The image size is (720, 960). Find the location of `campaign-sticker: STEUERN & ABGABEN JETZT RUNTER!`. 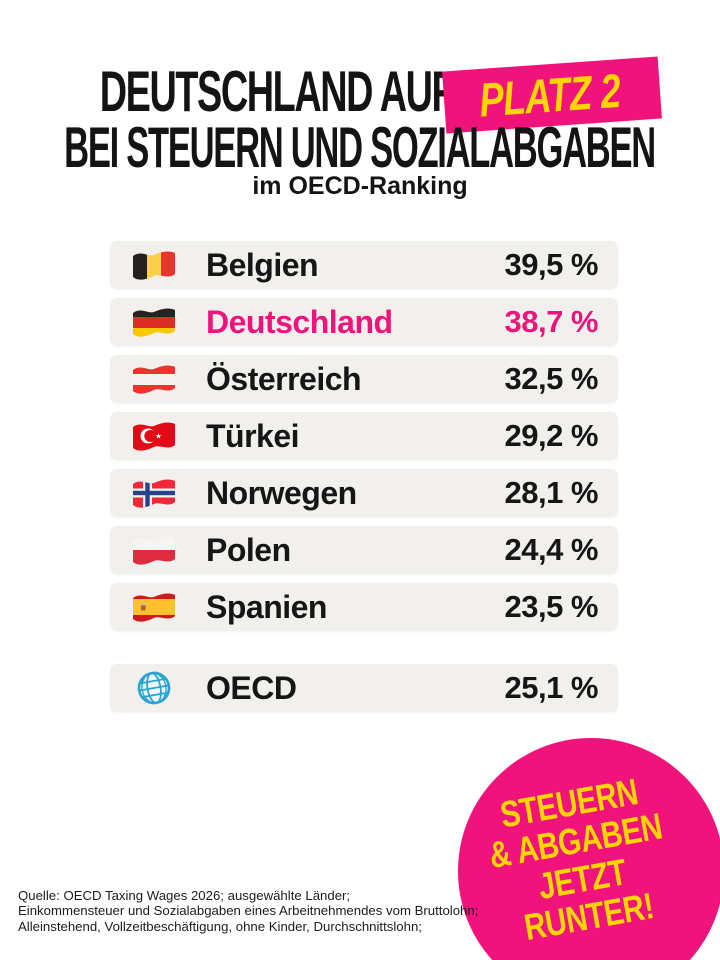

campaign-sticker: STEUERN & ABGABEN JETZT RUNTER! is located at coordinates (589, 849).